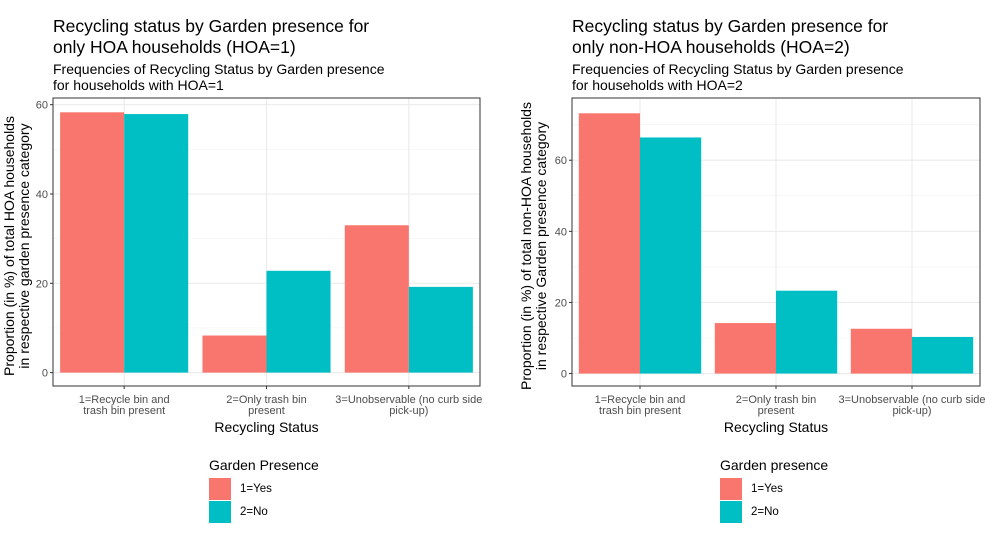 The width and height of the screenshot is (1000, 550). I want to click on legend-title: Garden presence, so click(774, 465).